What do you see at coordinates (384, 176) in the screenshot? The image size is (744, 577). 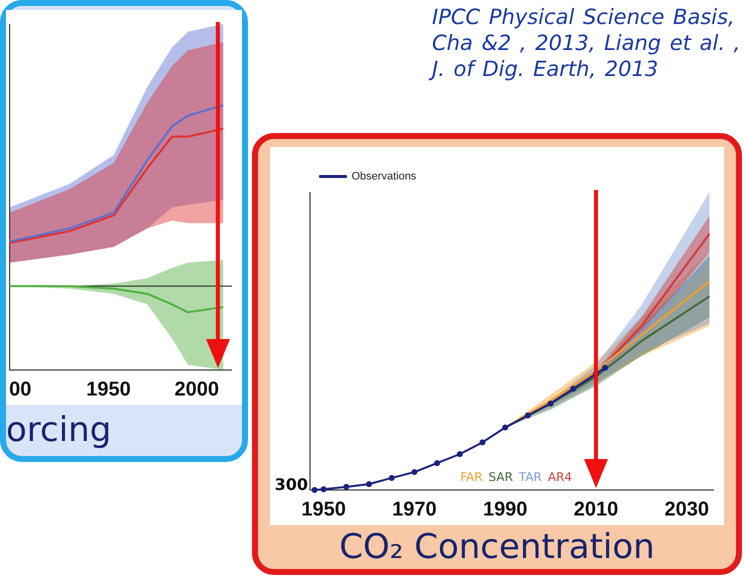 I see `legend-label: Observations` at bounding box center [384, 176].